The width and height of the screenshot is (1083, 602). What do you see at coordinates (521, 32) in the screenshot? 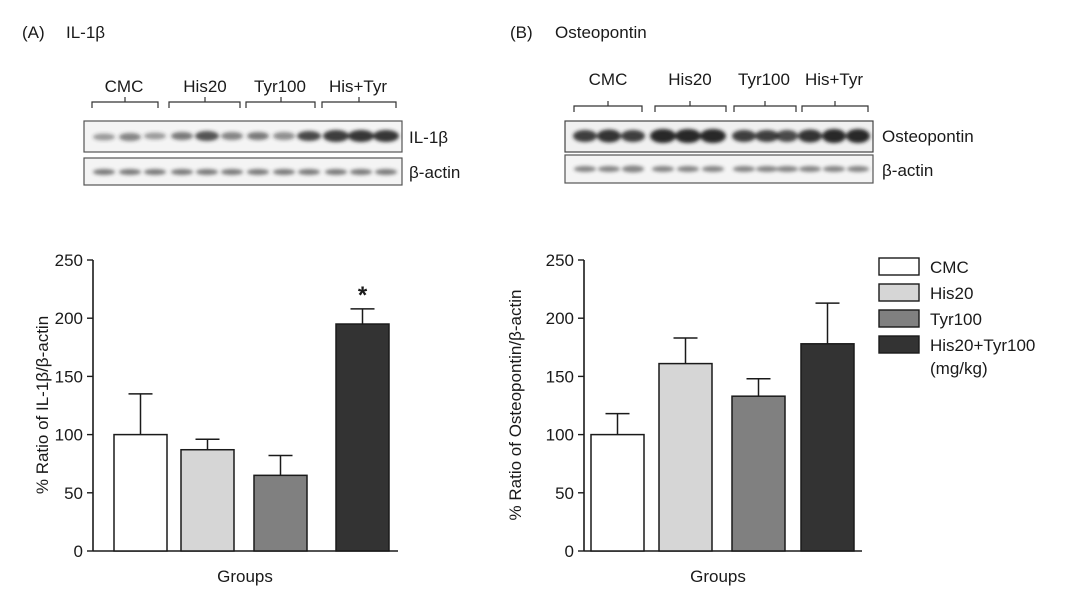
I see `panel-b-letter: (B)` at bounding box center [521, 32].